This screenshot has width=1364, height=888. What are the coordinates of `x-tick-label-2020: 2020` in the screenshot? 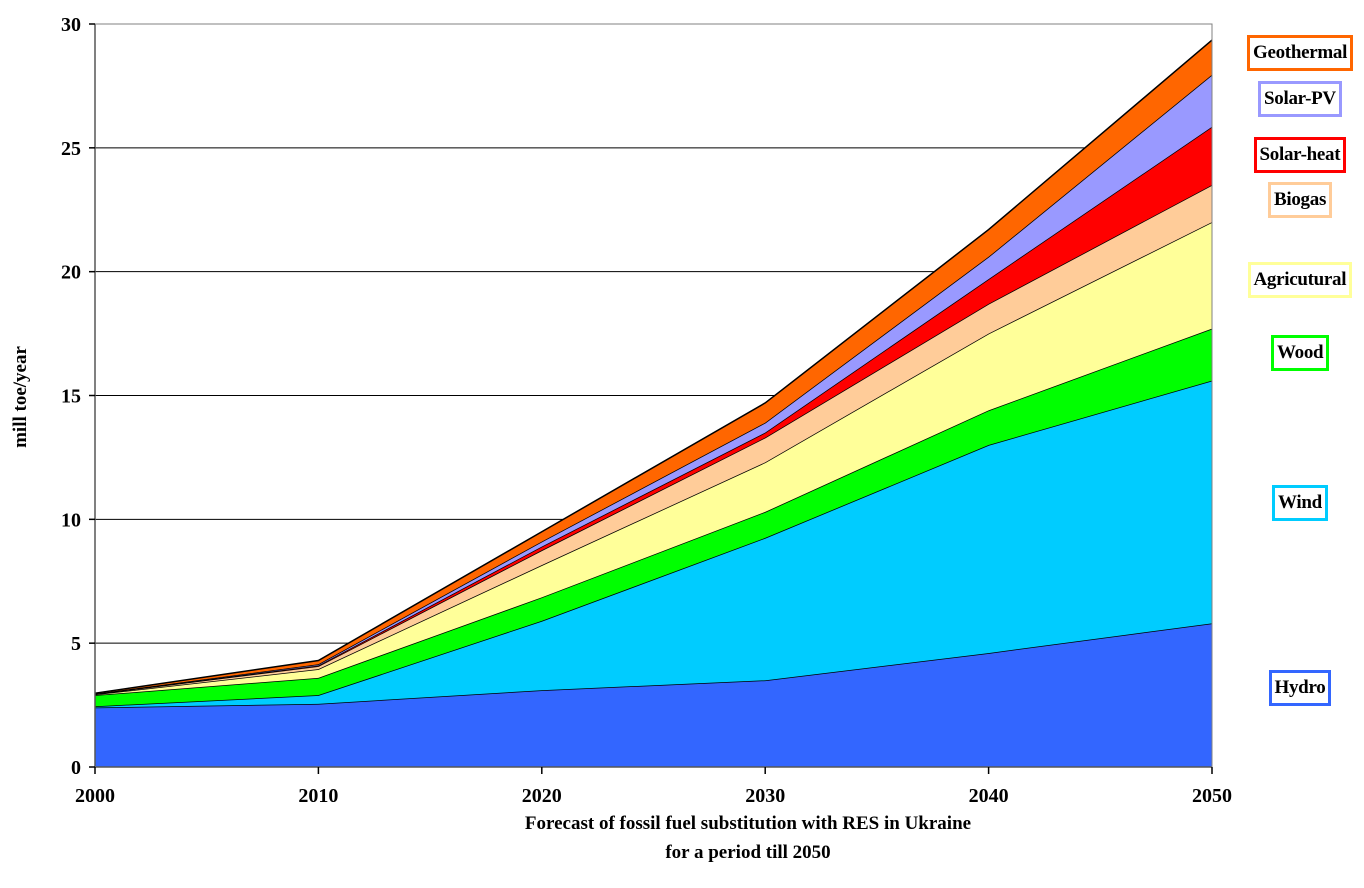 It's located at (542, 796).